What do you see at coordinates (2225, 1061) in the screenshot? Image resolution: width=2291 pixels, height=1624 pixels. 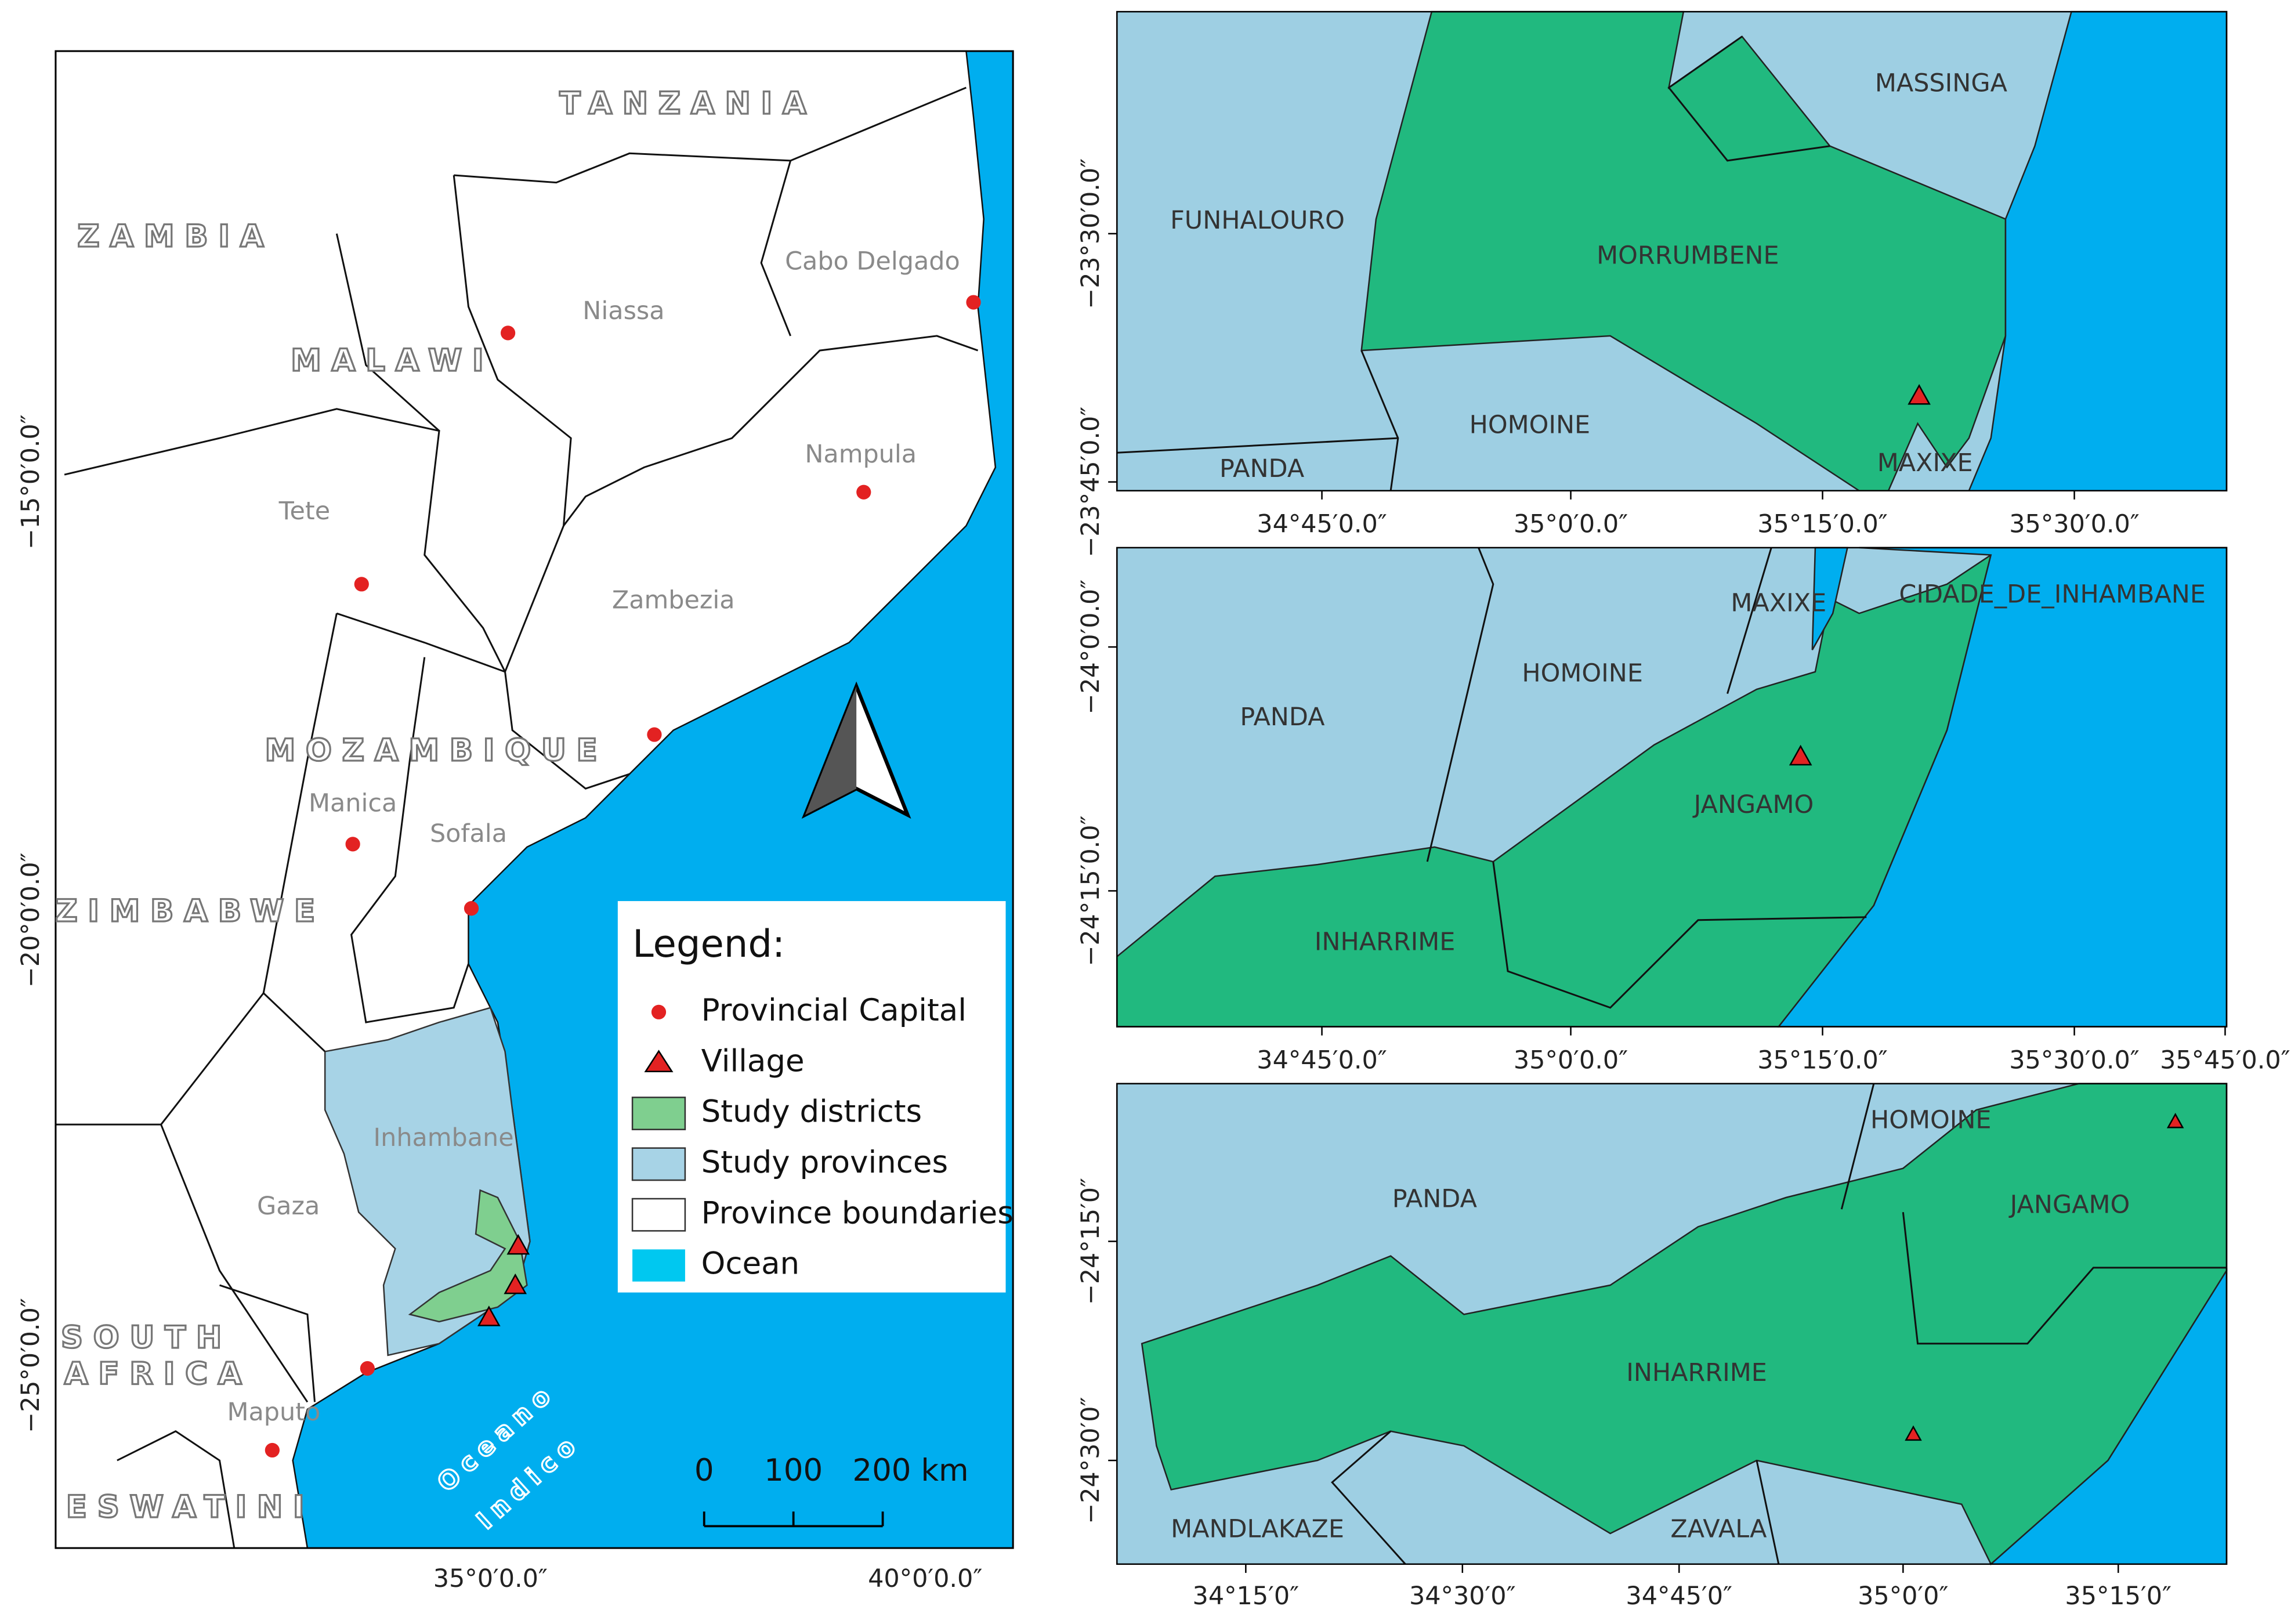 I see `x-tick-label: 35°45′0.0″` at bounding box center [2225, 1061].